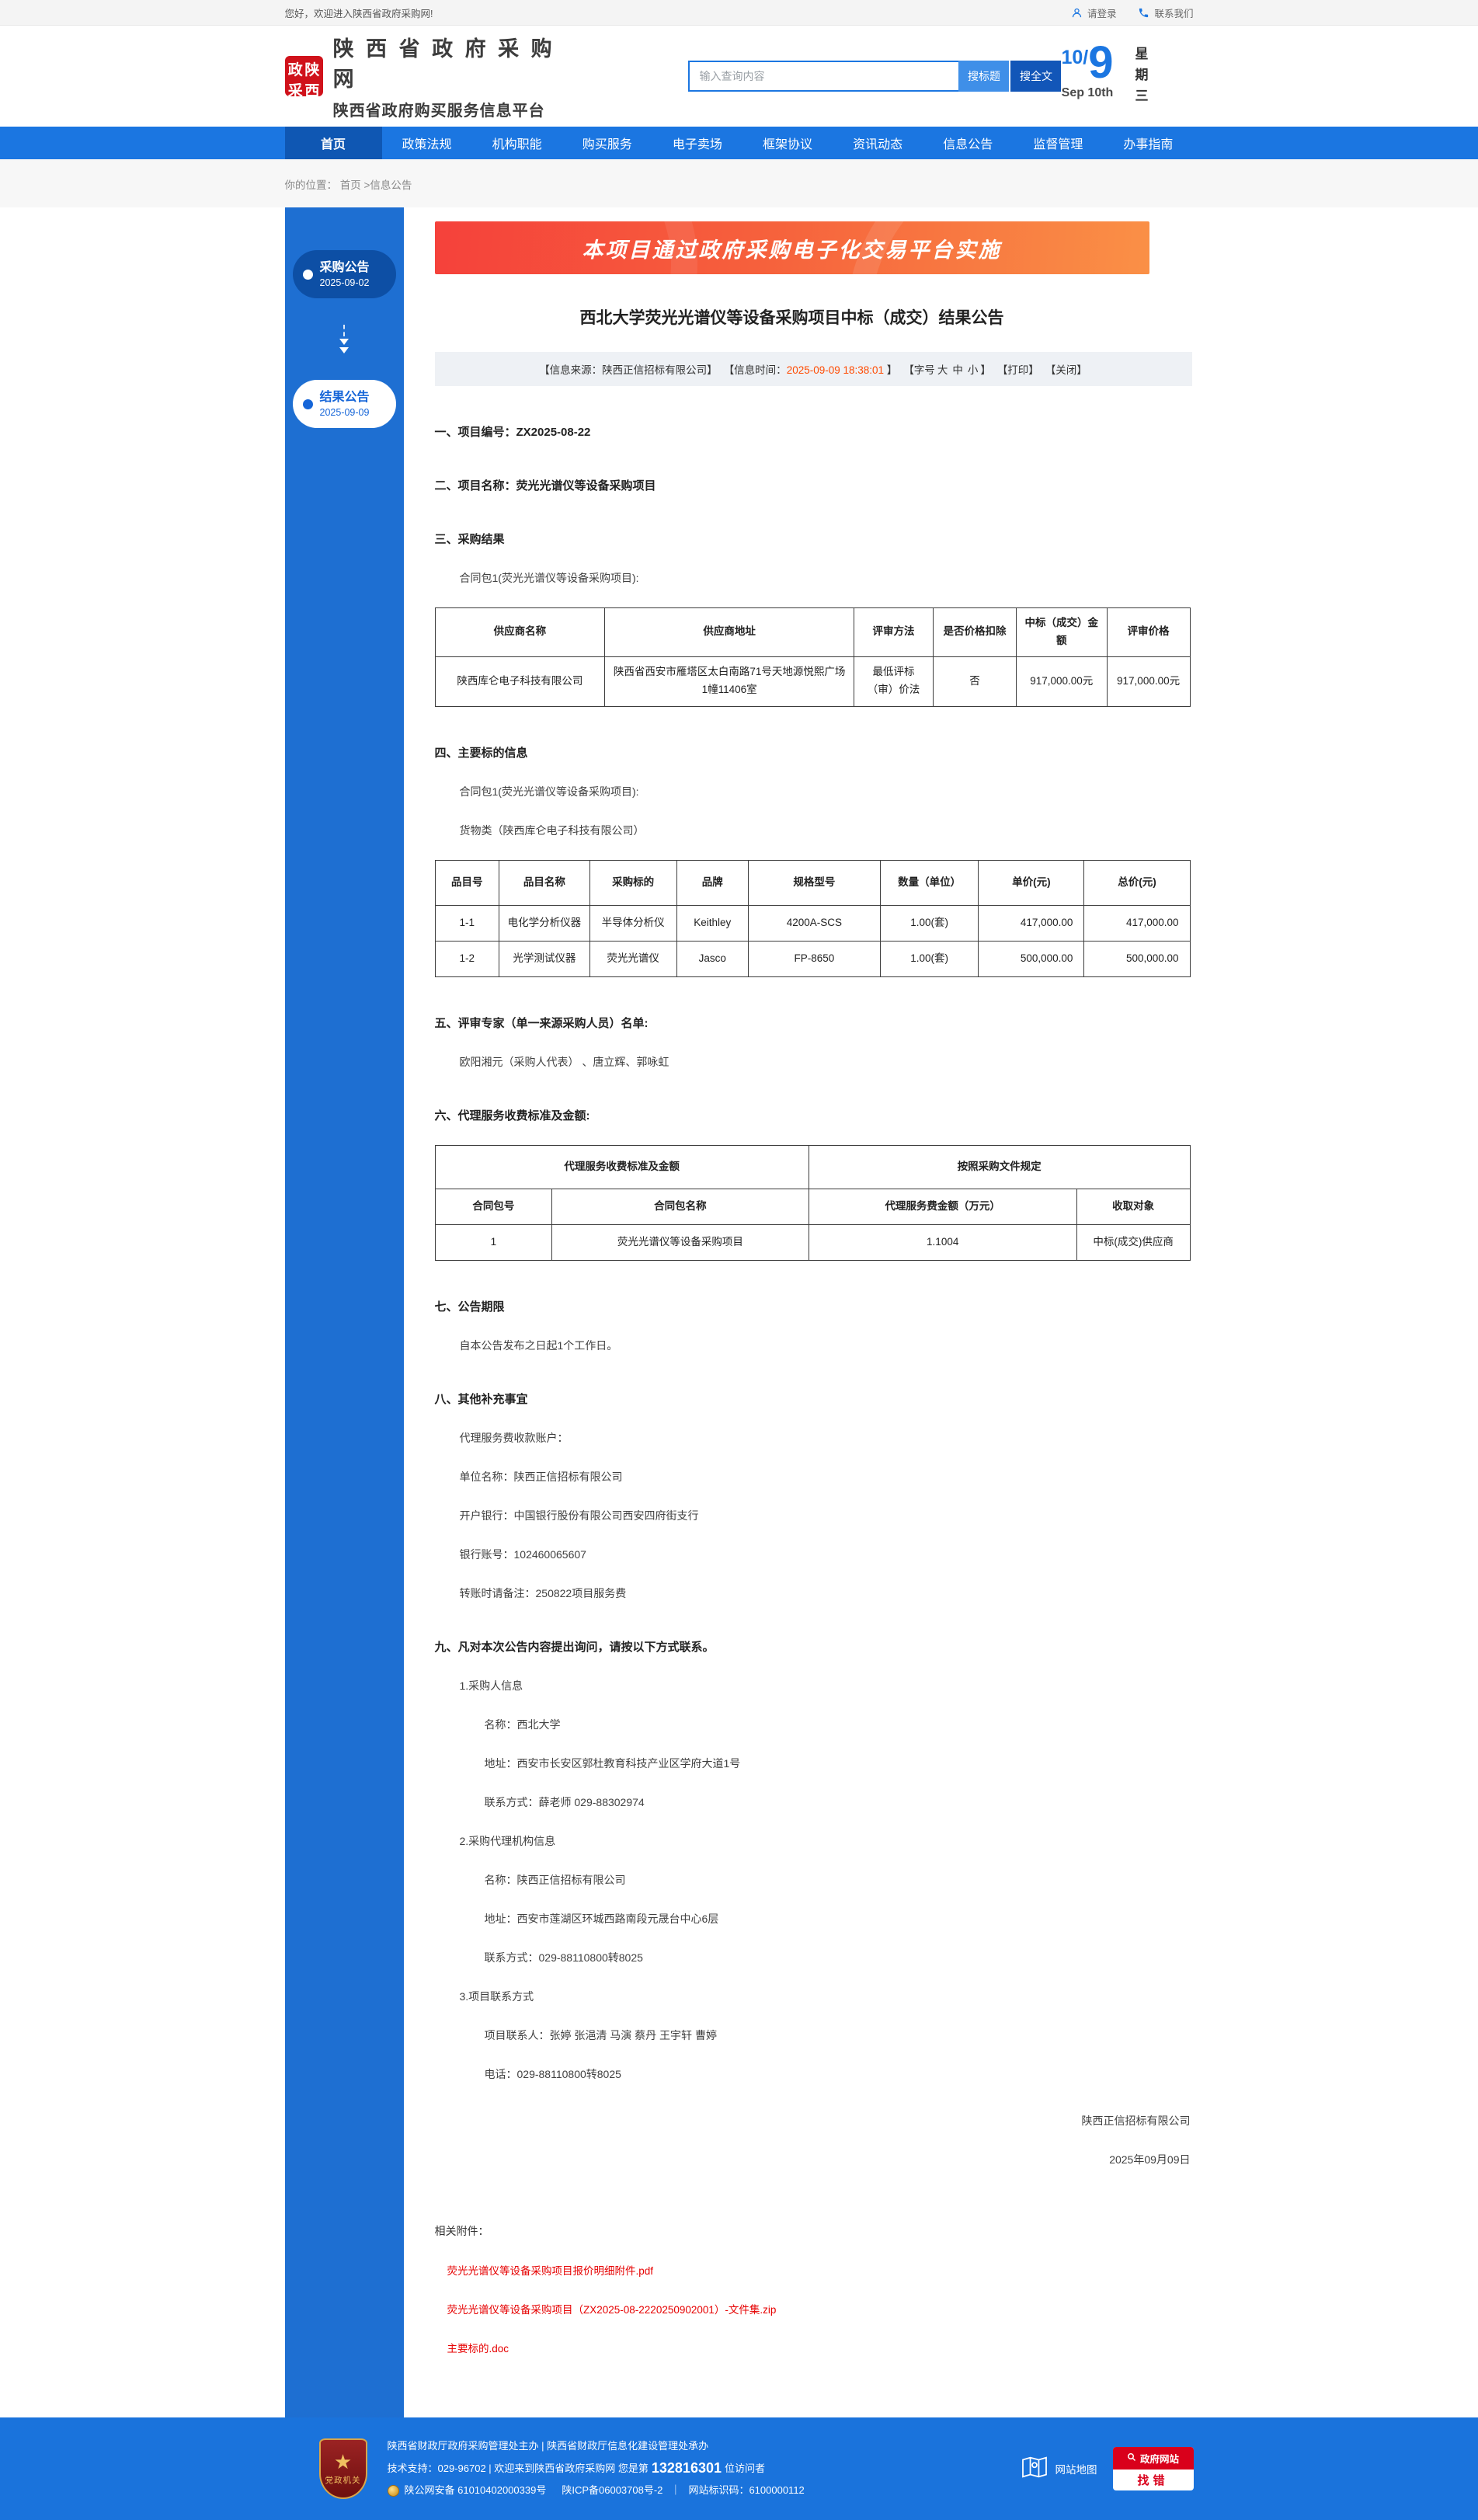  What do you see at coordinates (496, 1996) in the screenshot?
I see `project-contact-title: 3.项目联系方式` at bounding box center [496, 1996].